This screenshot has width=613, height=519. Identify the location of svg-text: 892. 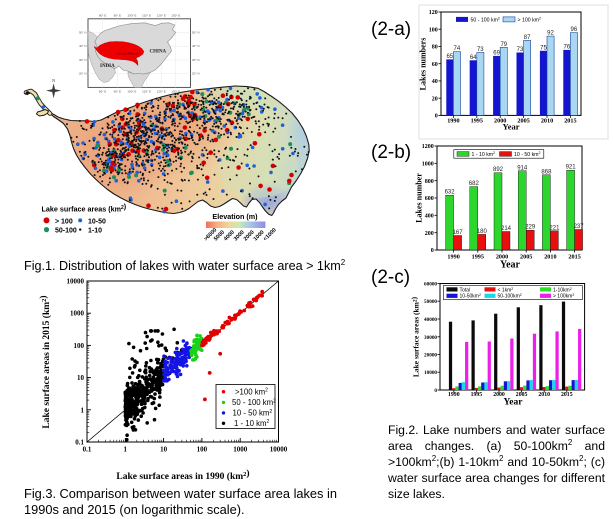
(498, 170).